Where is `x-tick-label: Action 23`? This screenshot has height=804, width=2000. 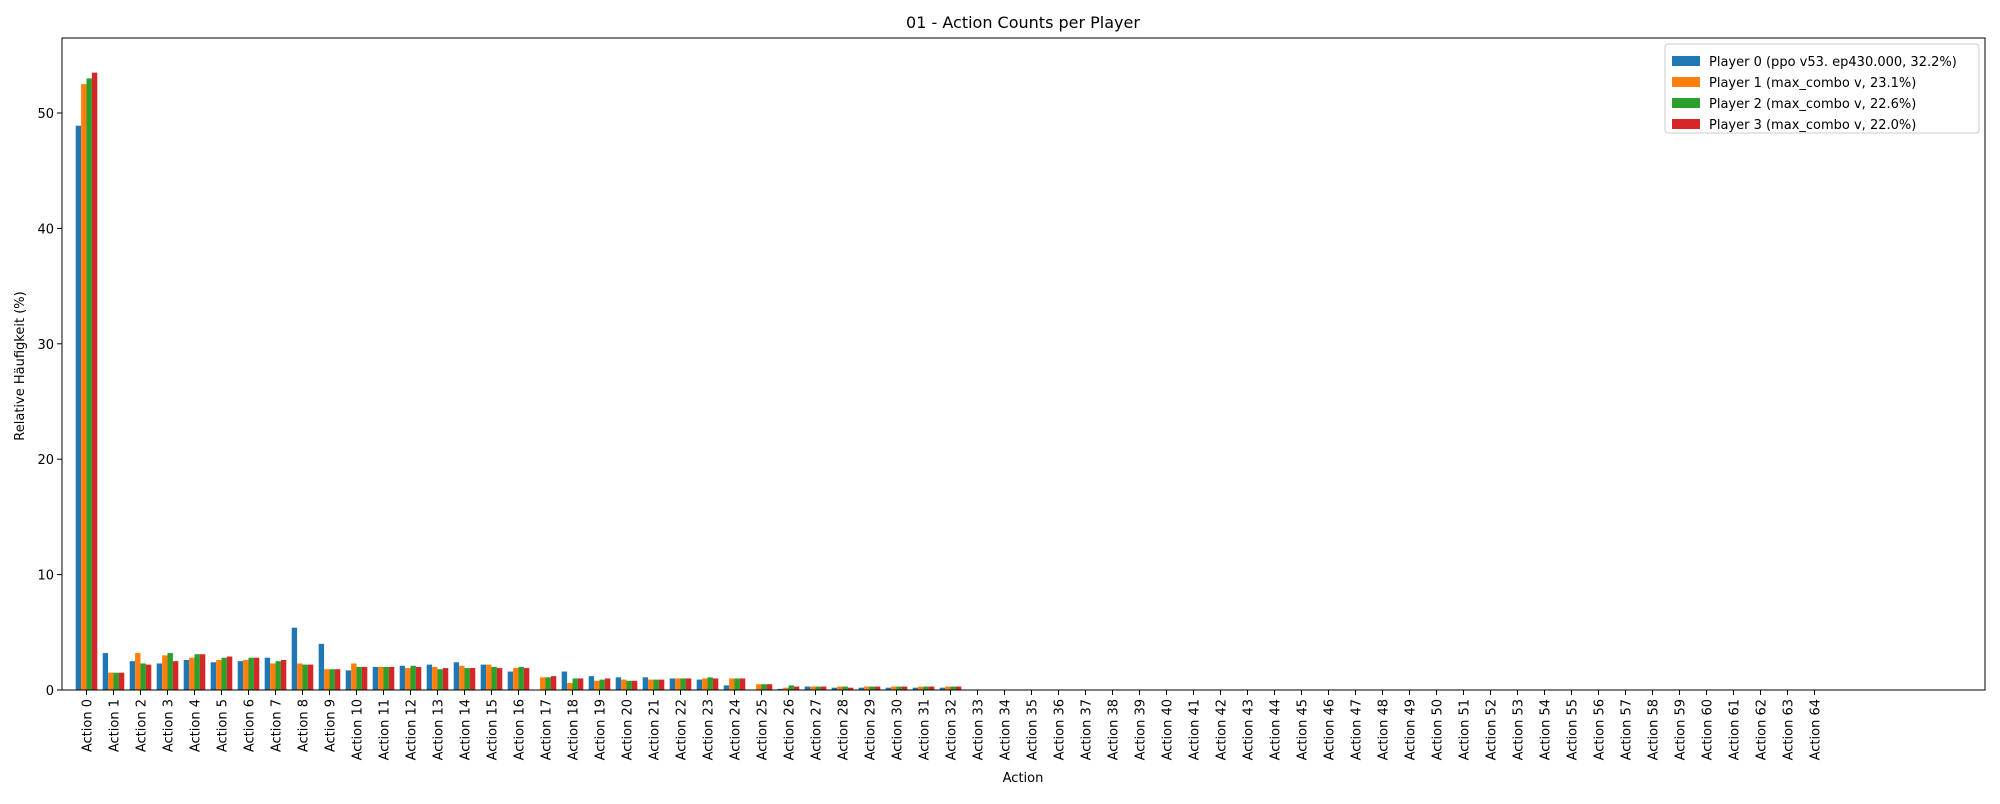 x-tick-label: Action 23 is located at coordinates (709, 729).